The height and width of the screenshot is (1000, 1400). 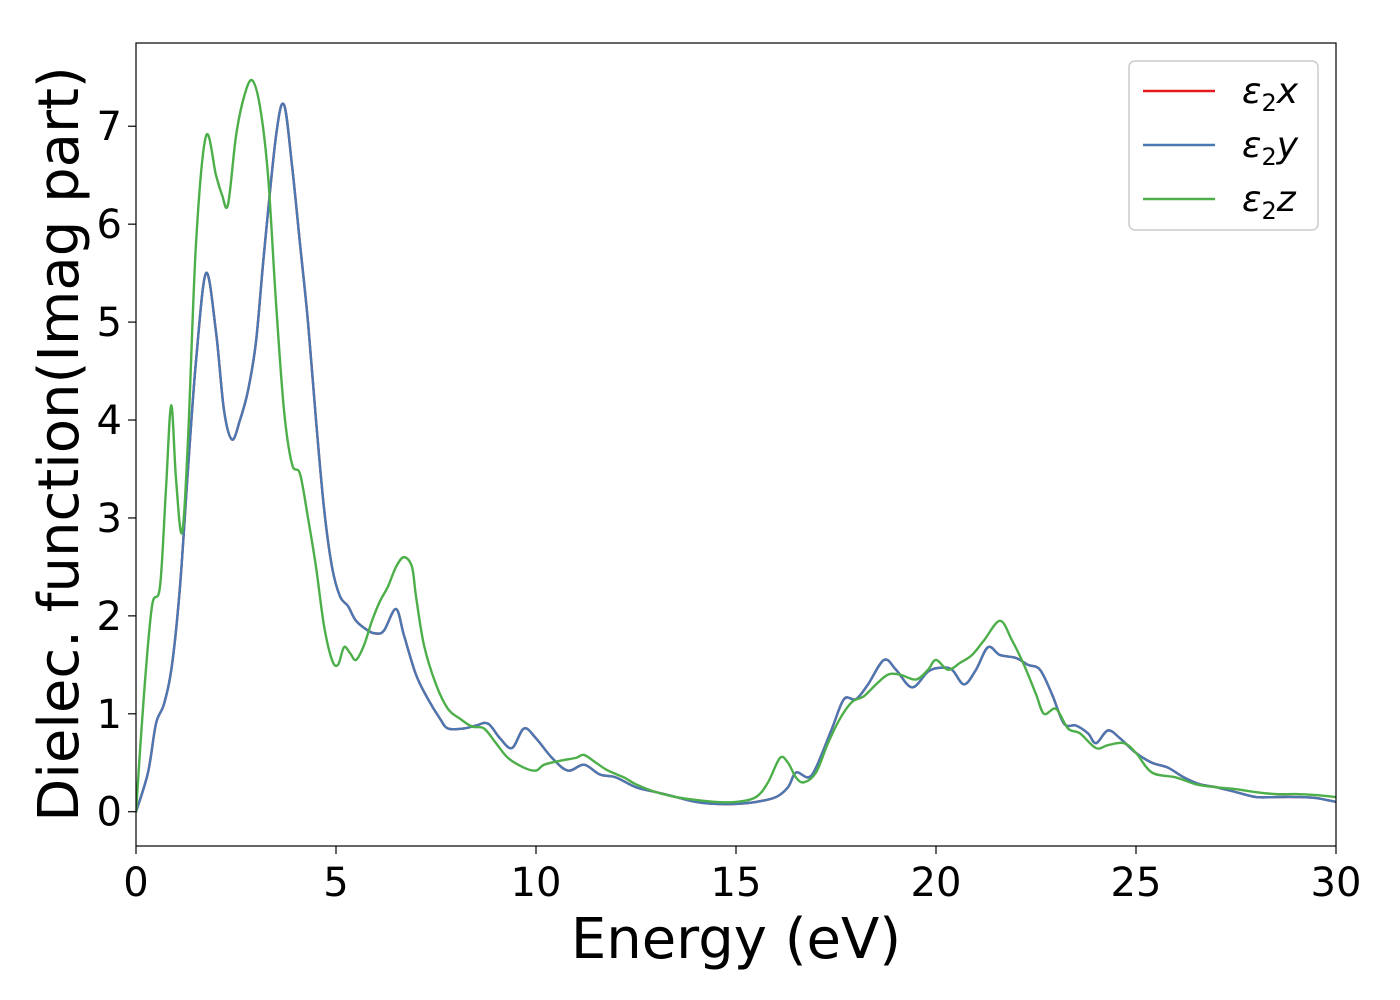 What do you see at coordinates (736, 883) in the screenshot?
I see `x-tick-label: 15` at bounding box center [736, 883].